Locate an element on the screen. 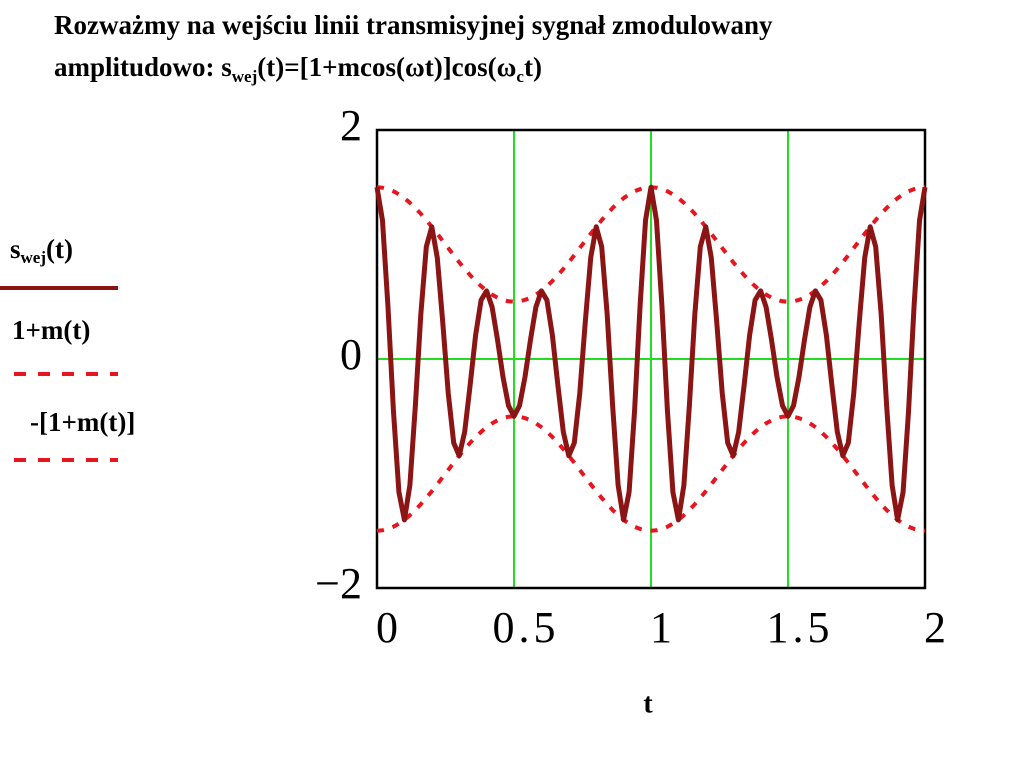 Image resolution: width=1024 pixels, height=768 pixels. title-subscript: wej is located at coordinates (244, 76).